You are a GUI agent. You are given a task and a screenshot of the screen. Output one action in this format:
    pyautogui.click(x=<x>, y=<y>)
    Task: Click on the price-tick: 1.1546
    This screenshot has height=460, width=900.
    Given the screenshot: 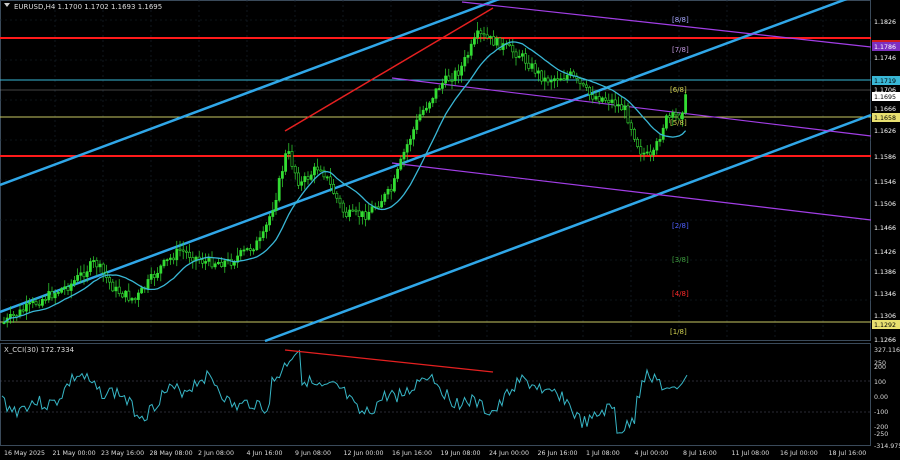 What is the action you would take?
    pyautogui.click(x=885, y=182)
    